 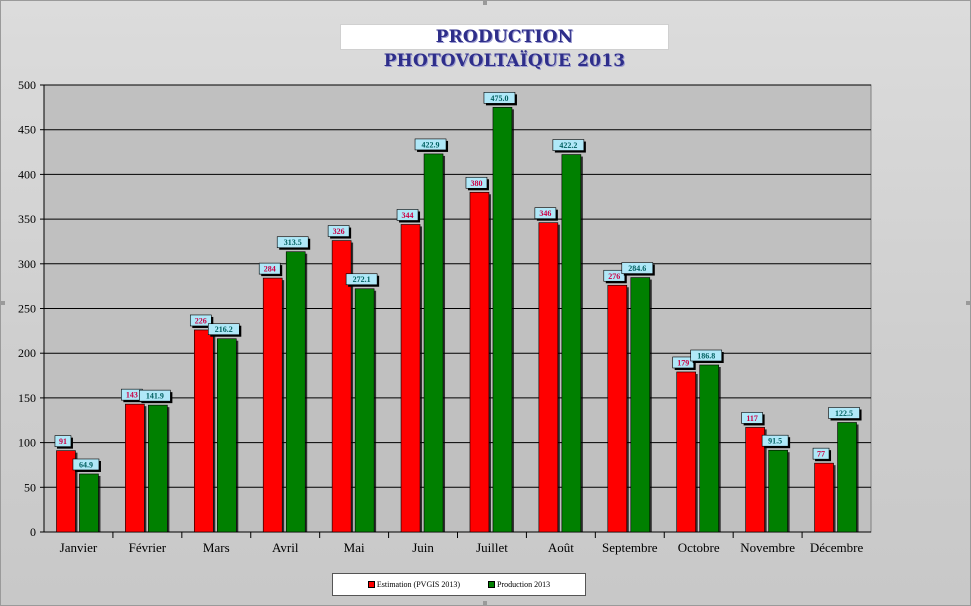 I want to click on data-label: 276, so click(x=614, y=276).